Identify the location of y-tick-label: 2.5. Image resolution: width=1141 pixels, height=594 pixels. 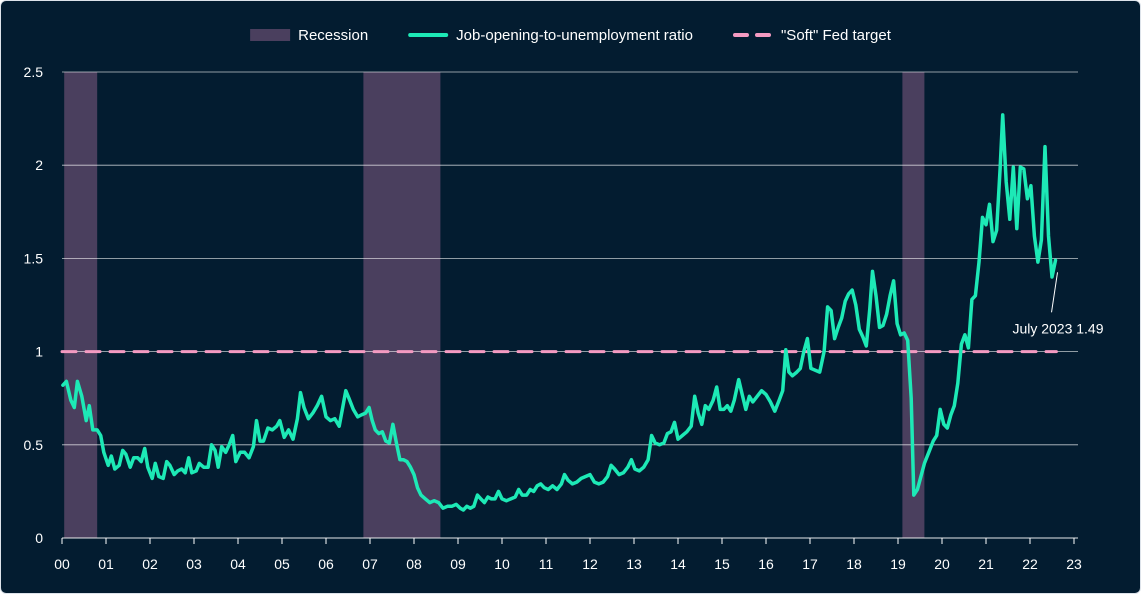
(34, 72).